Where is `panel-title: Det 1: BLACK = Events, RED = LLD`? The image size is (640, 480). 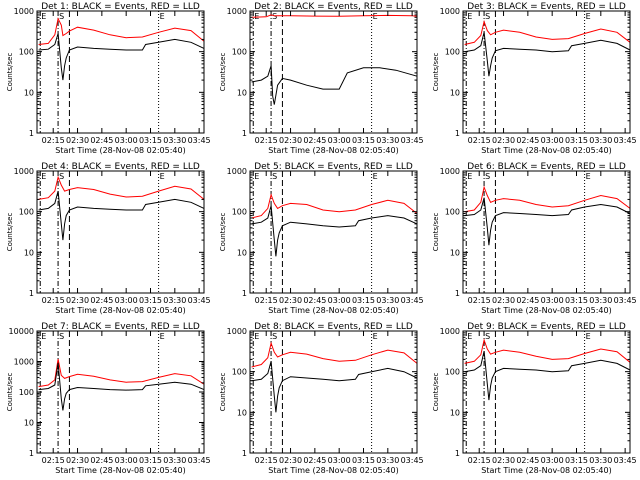 panel-title: Det 1: BLACK = Events, RED = LLD is located at coordinates (120, 7).